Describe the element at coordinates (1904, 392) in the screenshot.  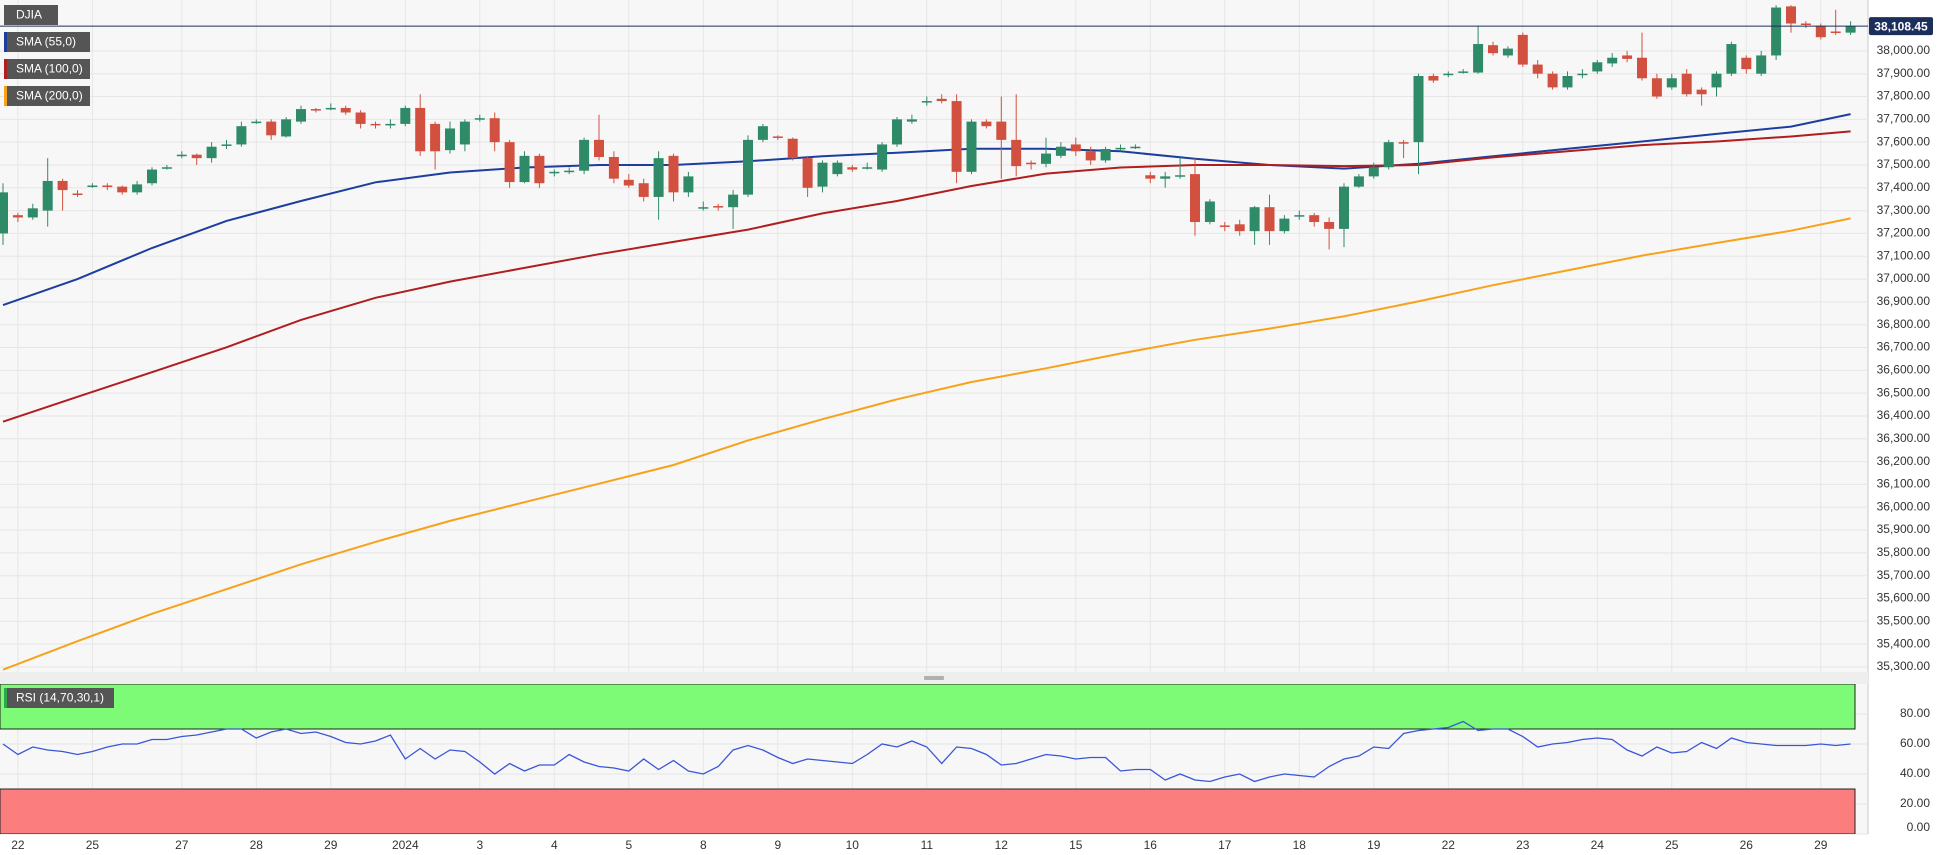
I see `y-tick-label: 36,500.00` at that location.